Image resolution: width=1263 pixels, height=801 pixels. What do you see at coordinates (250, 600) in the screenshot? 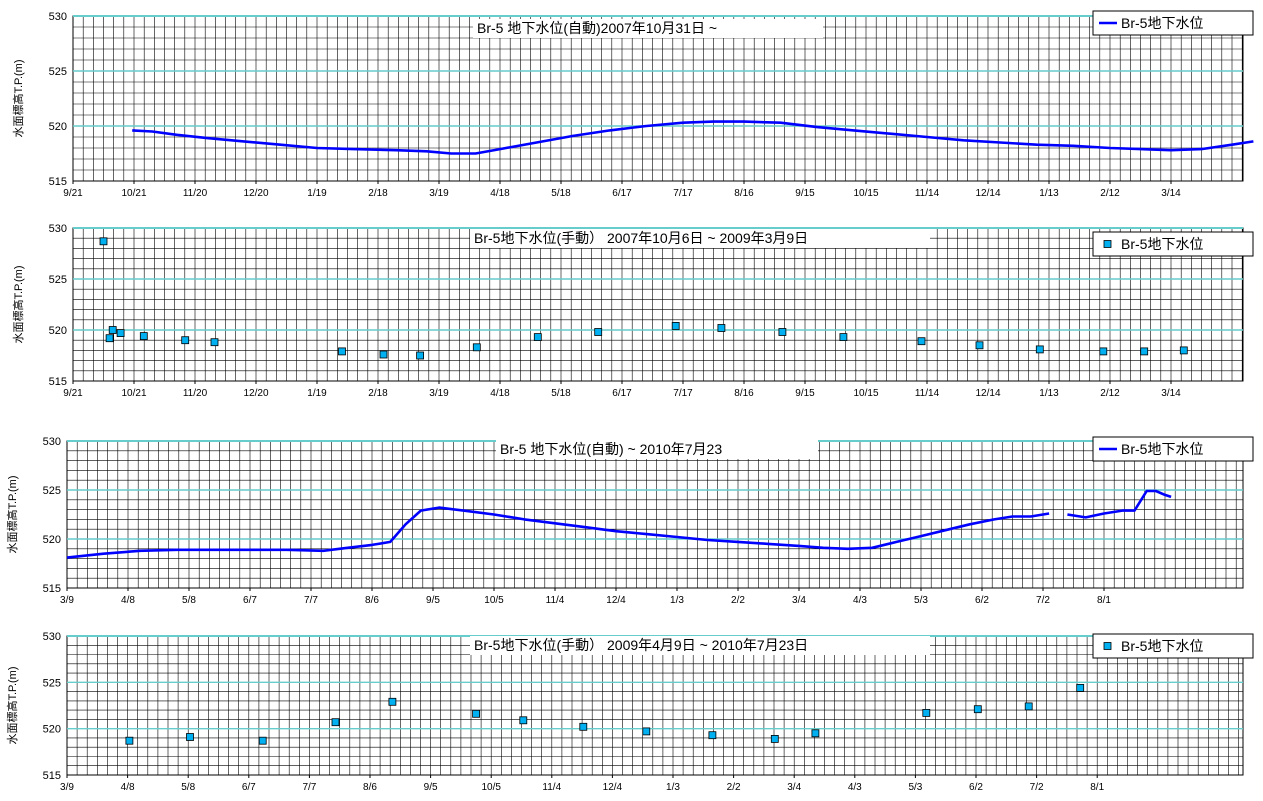
I see `x-tick-label: 6/7` at bounding box center [250, 600].